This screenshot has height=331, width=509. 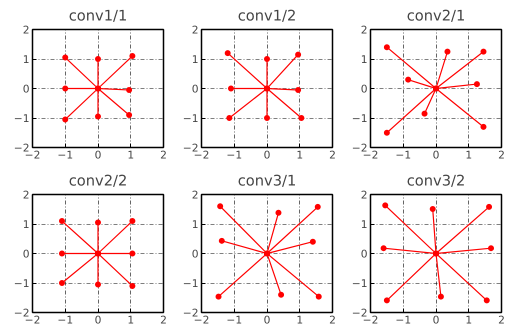 I want to click on chart-title: conv1/2, so click(x=267, y=16).